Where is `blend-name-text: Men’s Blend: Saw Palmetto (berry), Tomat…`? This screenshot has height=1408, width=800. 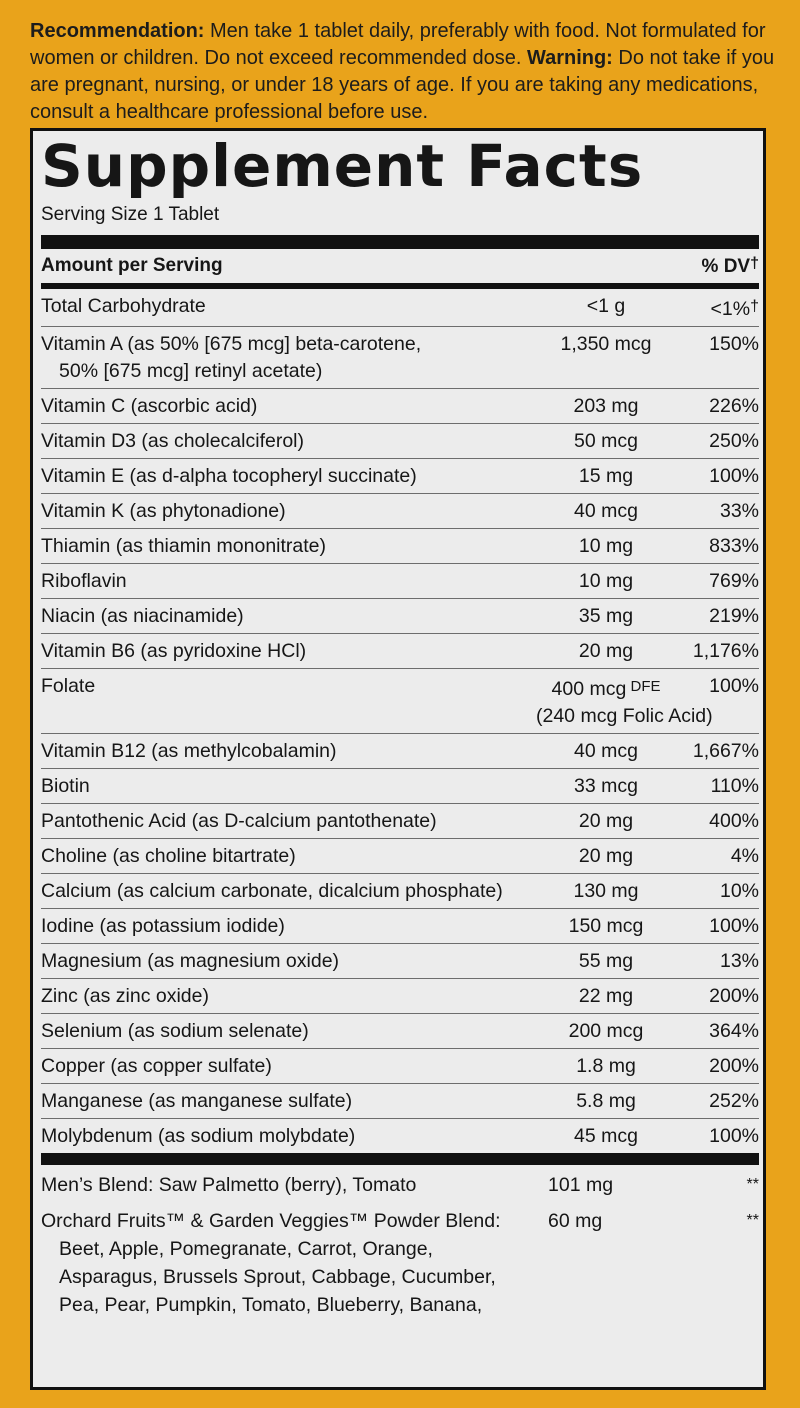
blend-name-text: Men’s Blend: Saw Palmetto (berry), Tomat… is located at coordinates (229, 1185).